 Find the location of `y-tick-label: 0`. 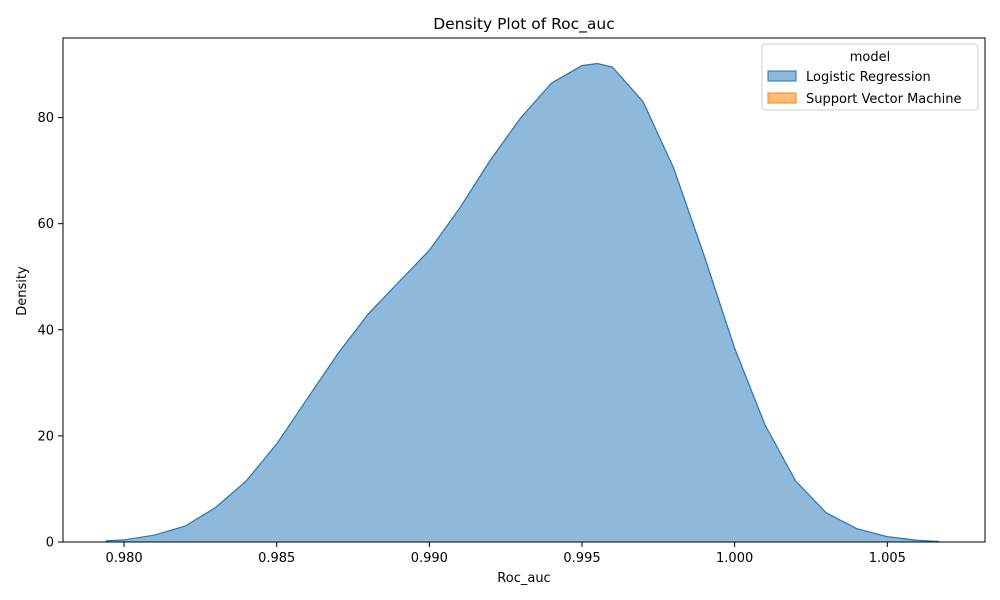

y-tick-label: 0 is located at coordinates (50, 543).